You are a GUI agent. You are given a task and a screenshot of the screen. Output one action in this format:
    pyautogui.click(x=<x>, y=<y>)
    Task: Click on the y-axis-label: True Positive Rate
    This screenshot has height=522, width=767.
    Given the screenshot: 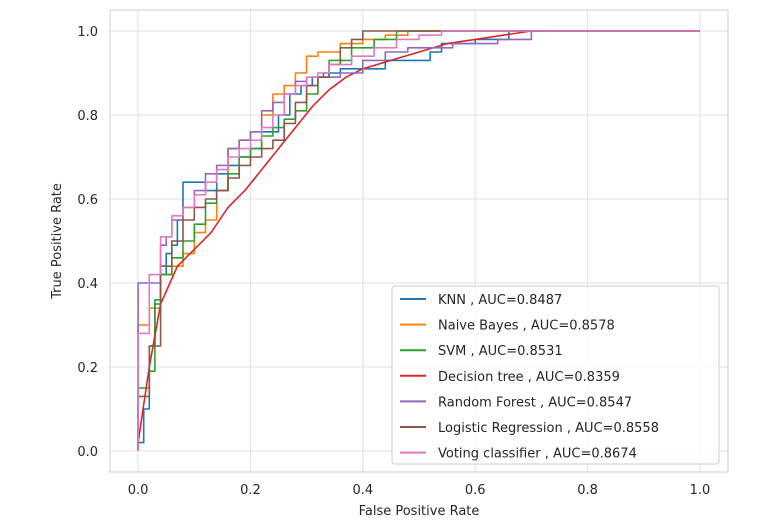 What is the action you would take?
    pyautogui.click(x=57, y=241)
    